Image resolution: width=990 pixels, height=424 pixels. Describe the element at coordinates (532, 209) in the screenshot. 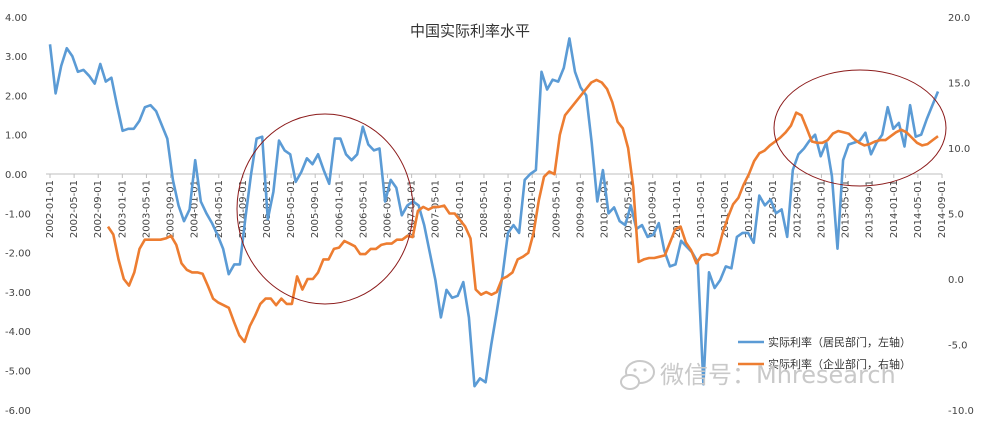

I see `x-tick-label: 2009-01-01` at that location.